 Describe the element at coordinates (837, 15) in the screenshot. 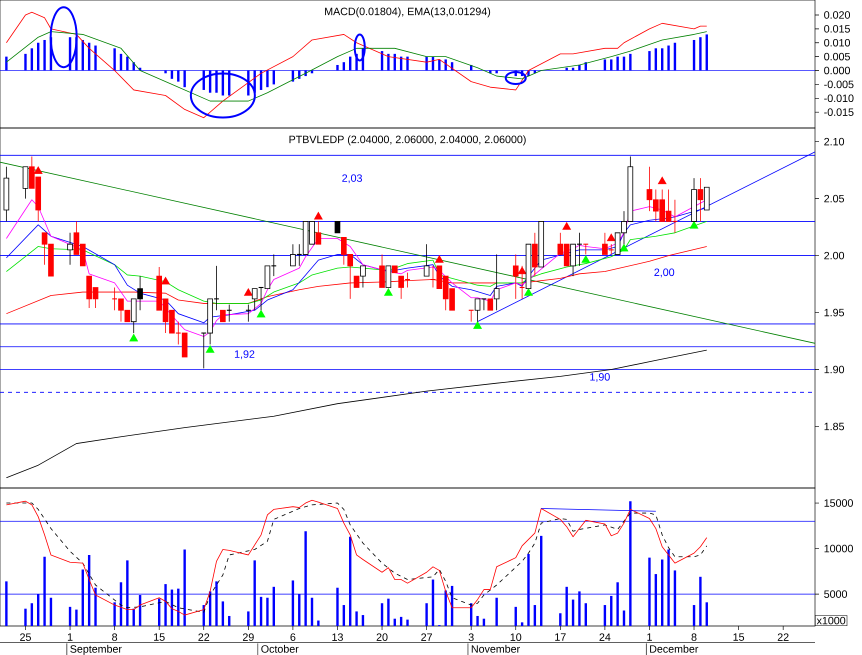

I see `y-tick-label: 0.020` at that location.